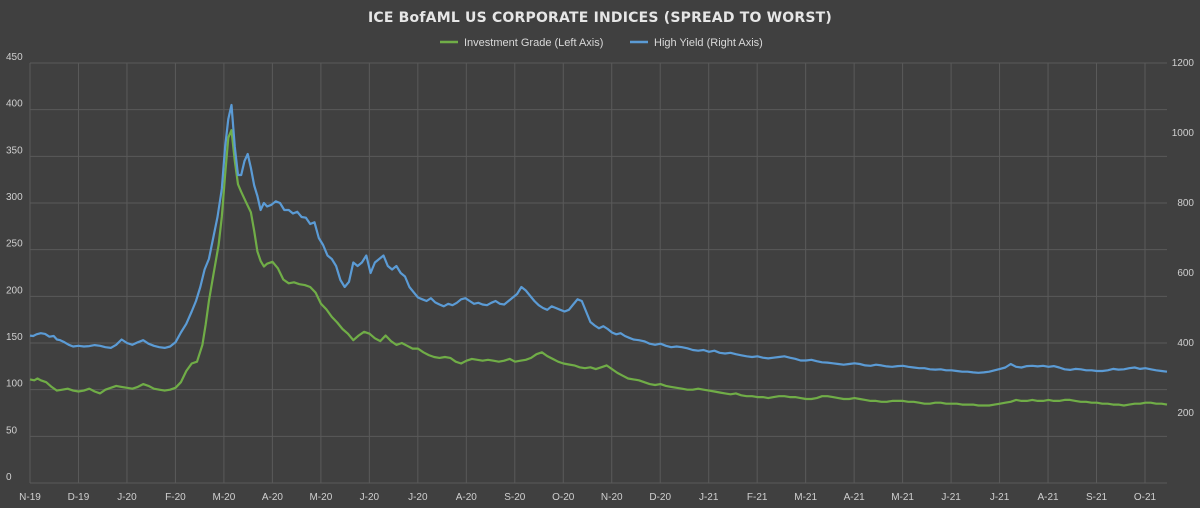 This screenshot has height=508, width=1200. Describe the element at coordinates (12, 430) in the screenshot. I see `y-left-tick-label: 50` at that location.